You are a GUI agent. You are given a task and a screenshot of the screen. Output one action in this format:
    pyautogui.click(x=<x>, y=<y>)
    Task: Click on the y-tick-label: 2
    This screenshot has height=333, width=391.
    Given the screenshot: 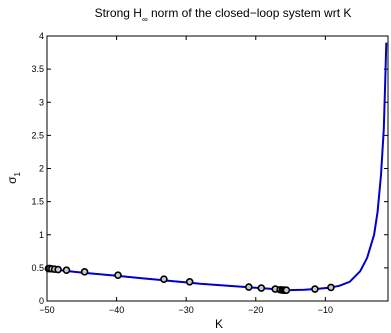 What is the action you would take?
    pyautogui.click(x=41, y=169)
    